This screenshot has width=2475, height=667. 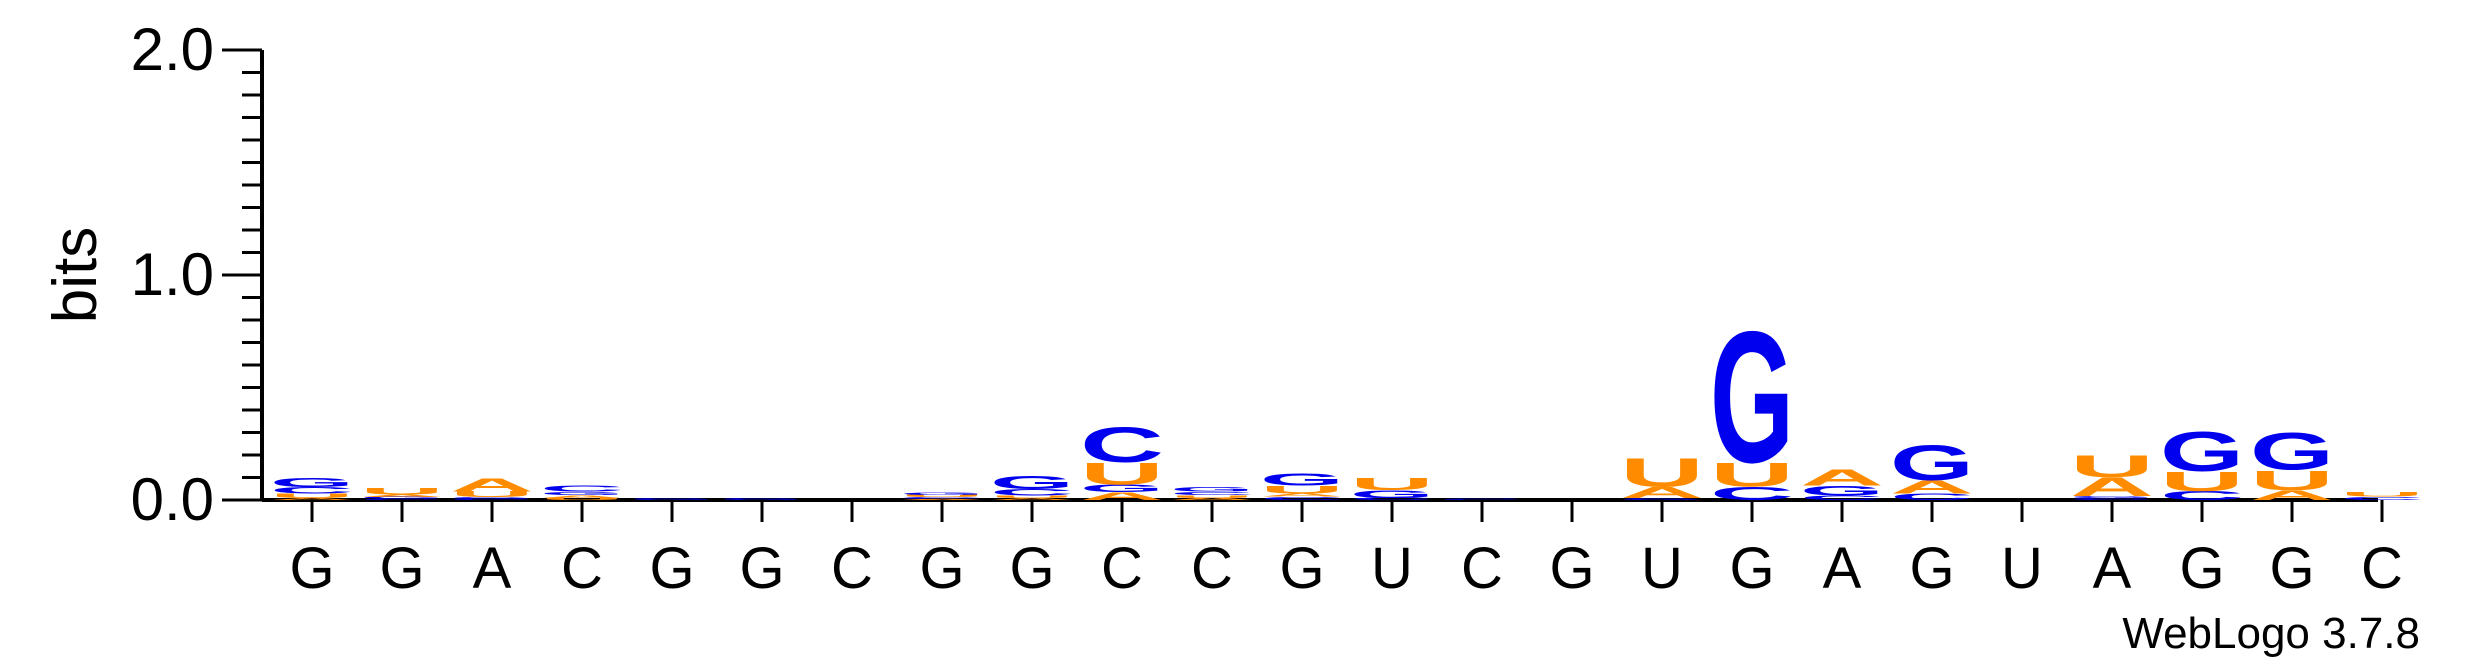 I want to click on y-tick-label: 1.0, so click(x=172, y=274).